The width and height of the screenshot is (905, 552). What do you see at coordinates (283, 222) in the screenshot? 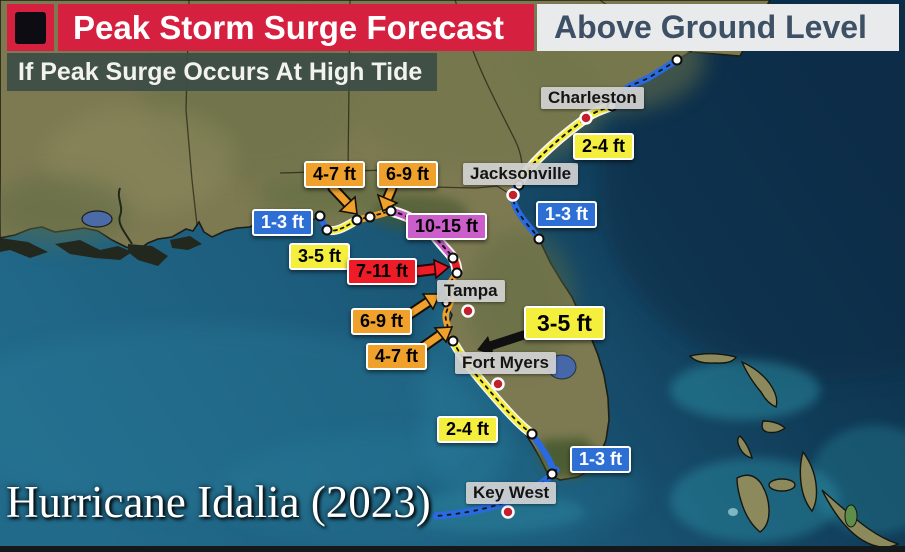
I see `surge-label-panhandle-1-3: 1-3 ft` at bounding box center [283, 222].